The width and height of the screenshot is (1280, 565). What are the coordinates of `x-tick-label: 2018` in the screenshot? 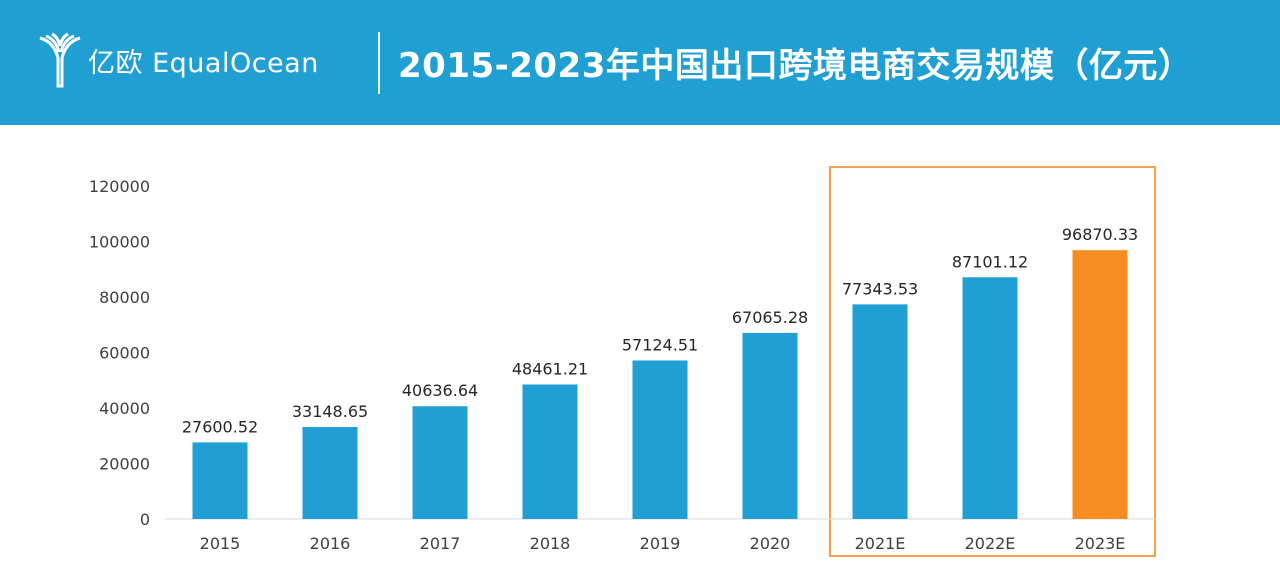 It's located at (550, 543).